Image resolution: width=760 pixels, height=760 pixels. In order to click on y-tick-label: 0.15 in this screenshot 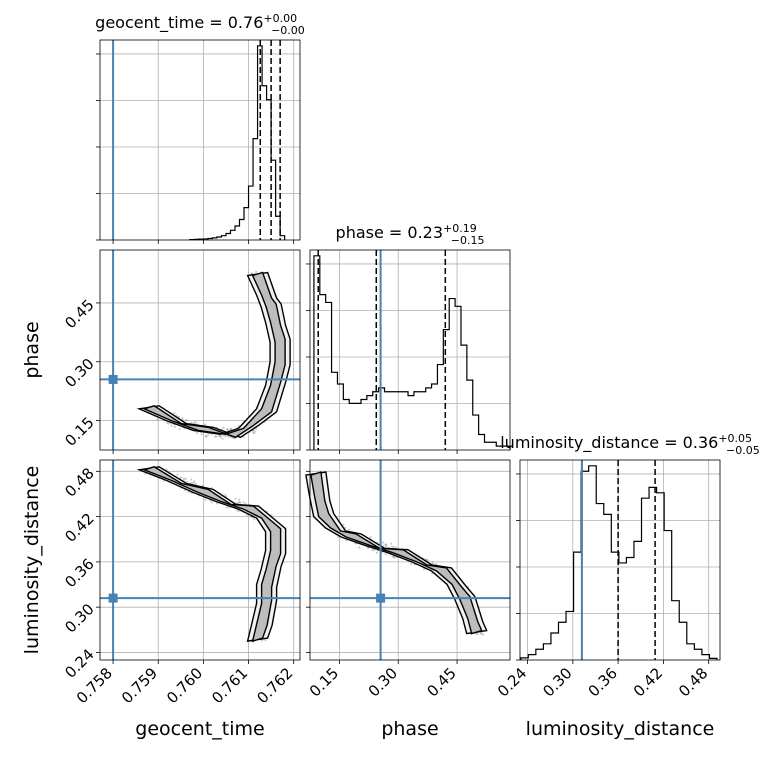, I will do `click(79, 432)`.